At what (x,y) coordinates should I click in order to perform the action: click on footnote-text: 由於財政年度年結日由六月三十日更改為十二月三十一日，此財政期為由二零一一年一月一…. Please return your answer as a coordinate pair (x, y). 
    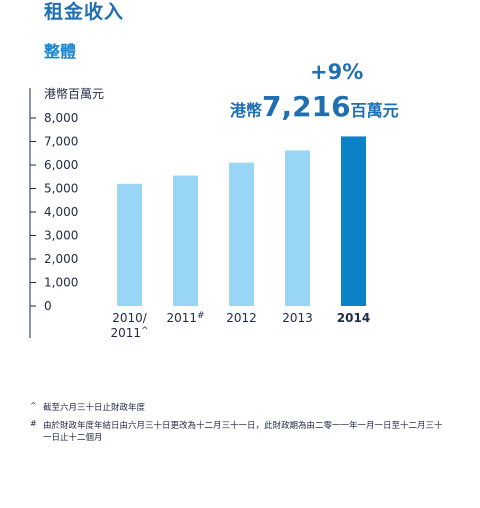
    Looking at the image, I should click on (243, 432).